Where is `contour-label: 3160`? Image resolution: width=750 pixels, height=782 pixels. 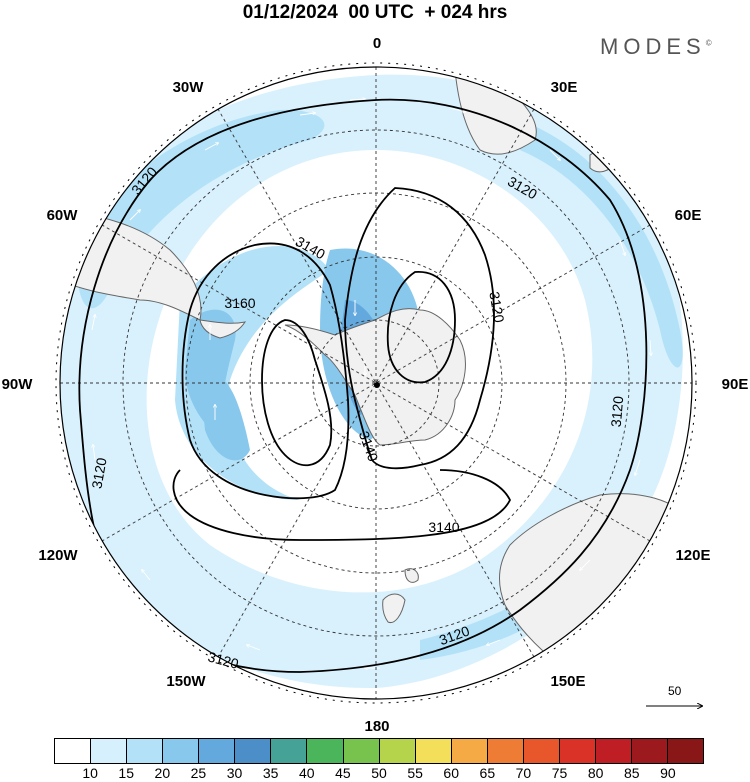 contour-label: 3160 is located at coordinates (239, 303).